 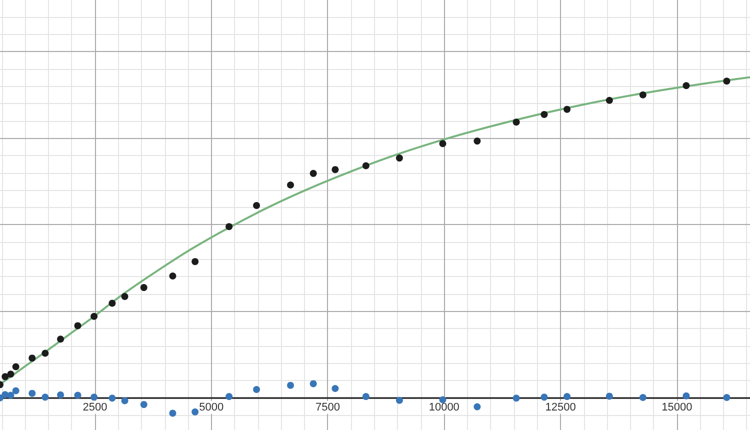 I want to click on x-tick-label: 12500, so click(x=560, y=407).